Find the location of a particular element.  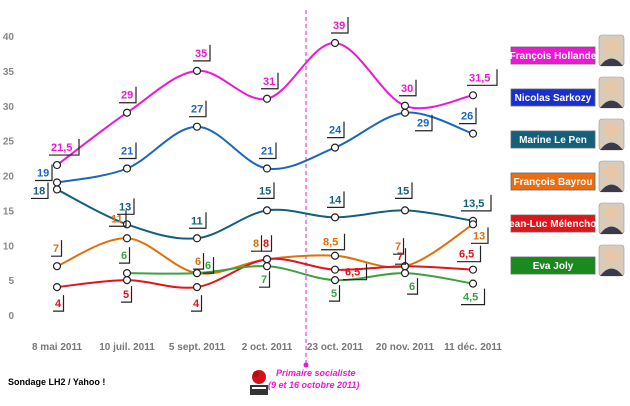

data-label-text: 4 is located at coordinates (196, 304).